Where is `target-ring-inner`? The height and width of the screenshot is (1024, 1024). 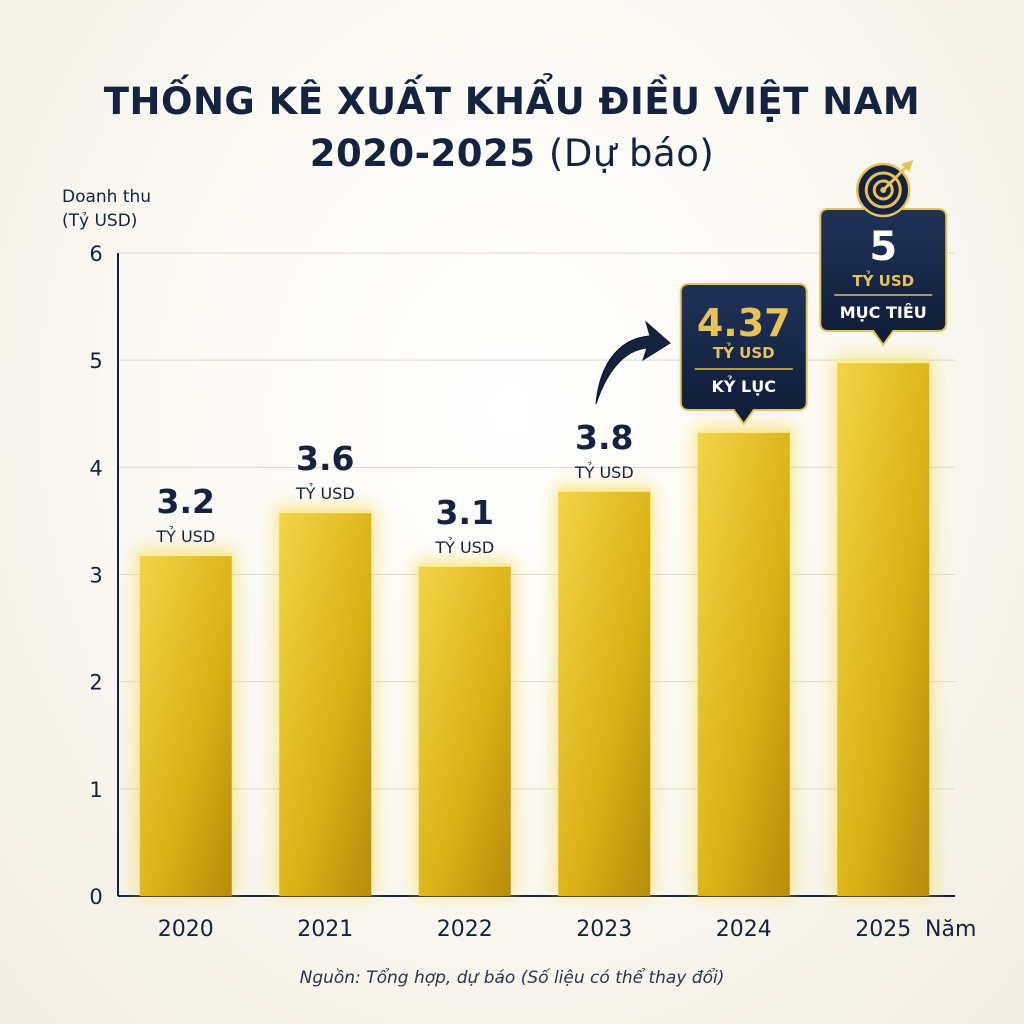
target-ring-inner is located at coordinates (883, 190).